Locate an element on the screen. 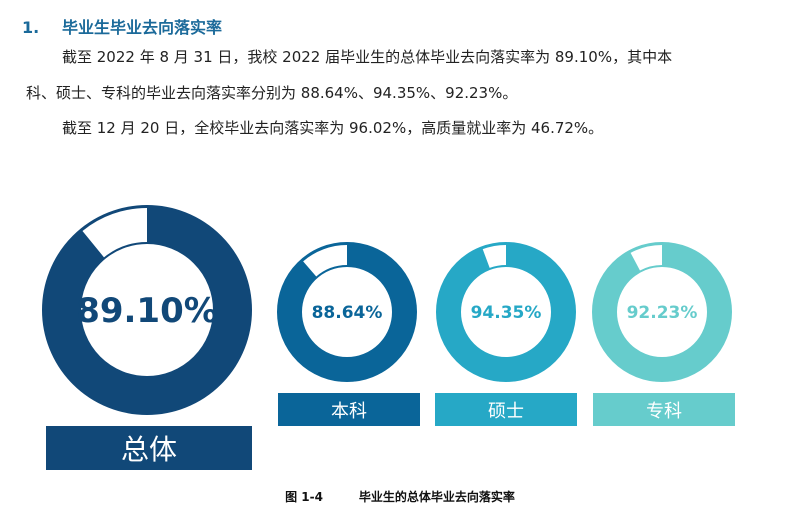 The height and width of the screenshot is (527, 800). section-heading: 1. 毕业生毕业去向落实率 is located at coordinates (122, 27).